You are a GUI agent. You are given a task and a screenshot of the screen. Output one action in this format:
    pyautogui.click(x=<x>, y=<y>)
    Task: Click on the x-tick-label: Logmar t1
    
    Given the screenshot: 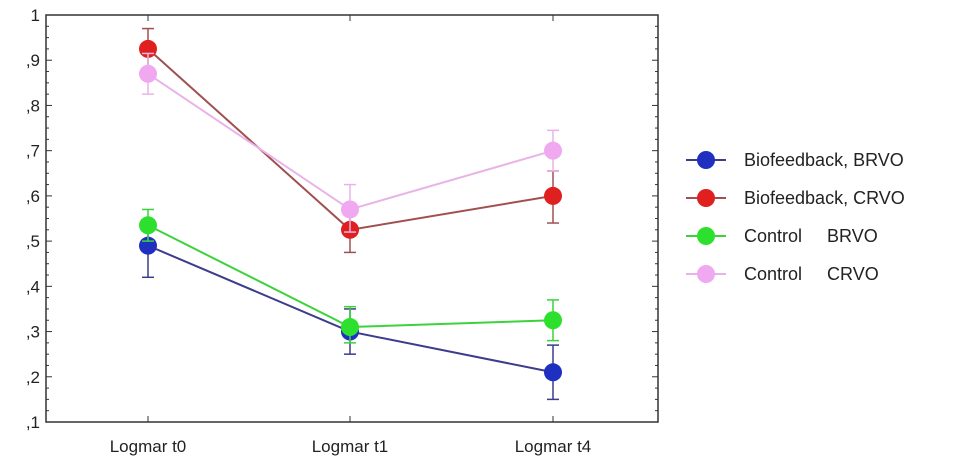 What is the action you would take?
    pyautogui.click(x=350, y=446)
    